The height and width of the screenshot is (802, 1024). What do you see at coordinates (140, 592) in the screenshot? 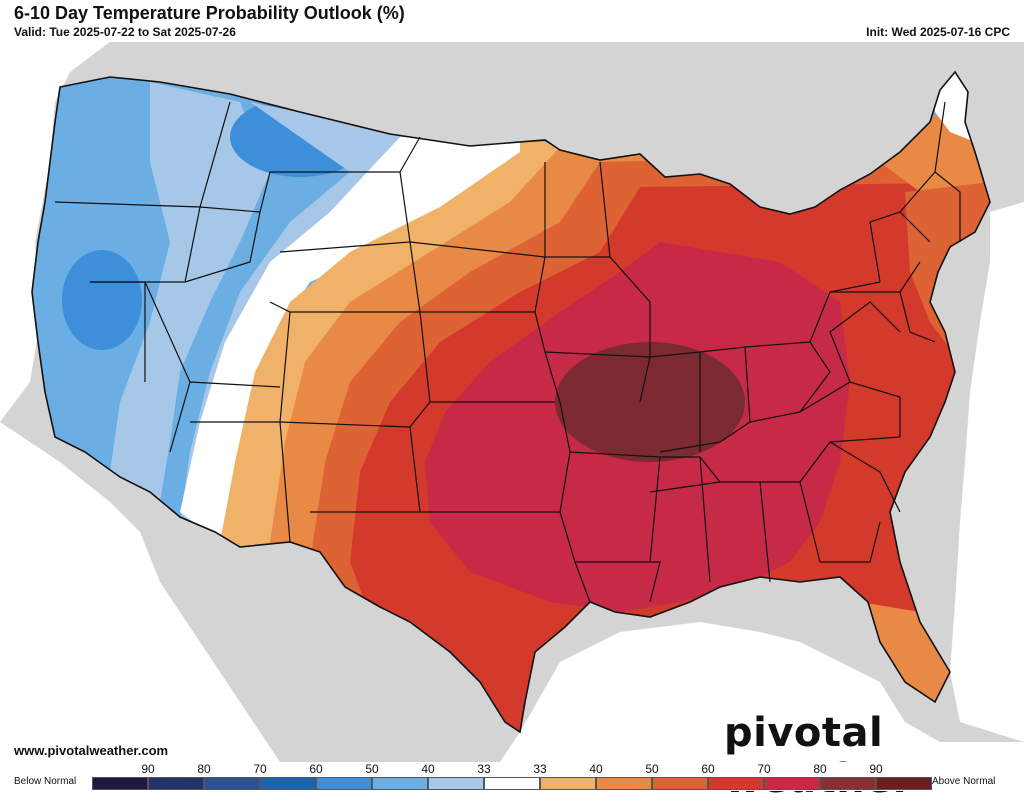
I see `pacific-ocean-south` at bounding box center [140, 592].